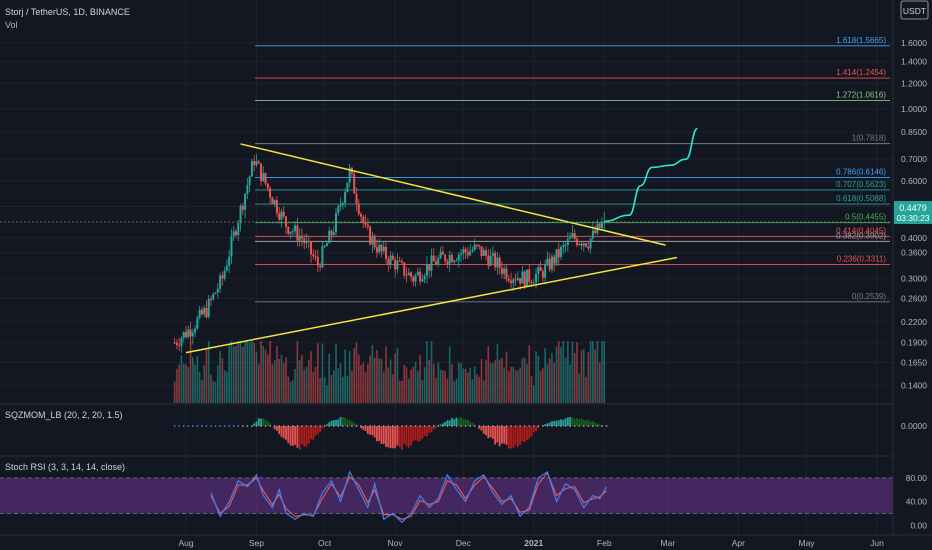 This screenshot has width=932, height=550. What do you see at coordinates (861, 184) in the screenshot?
I see `fib-level-label: 0.707(0.5623)` at bounding box center [861, 184].